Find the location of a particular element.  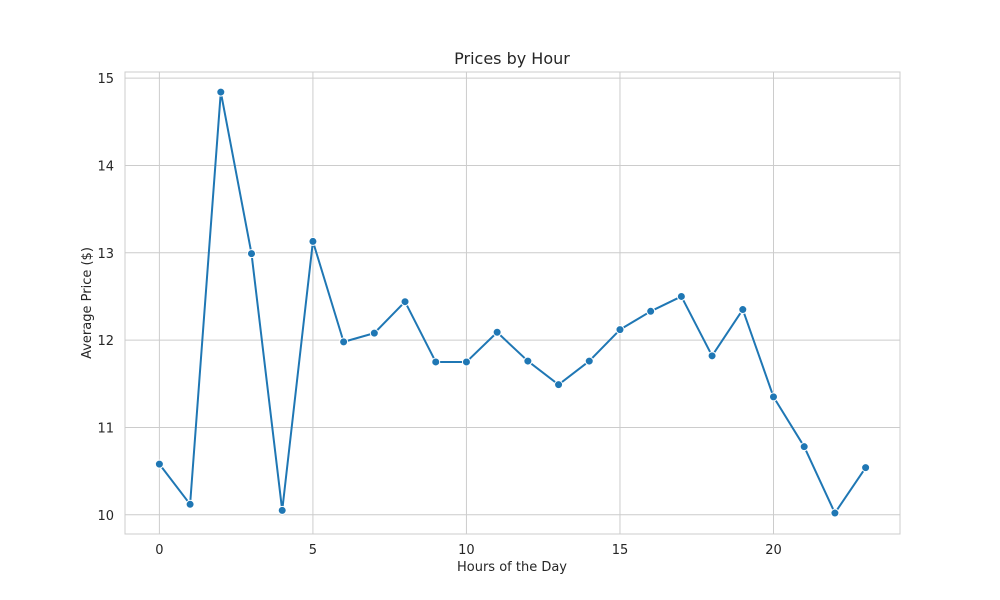

chart-title: Prices by Hour is located at coordinates (512, 58).